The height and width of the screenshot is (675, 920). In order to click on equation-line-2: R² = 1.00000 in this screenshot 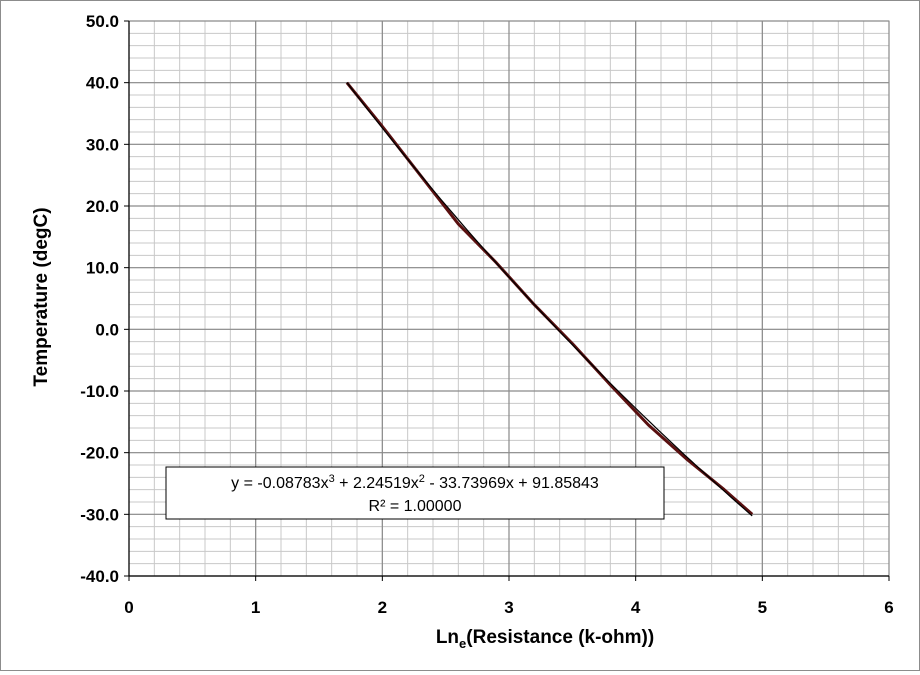, I will do `click(415, 506)`.